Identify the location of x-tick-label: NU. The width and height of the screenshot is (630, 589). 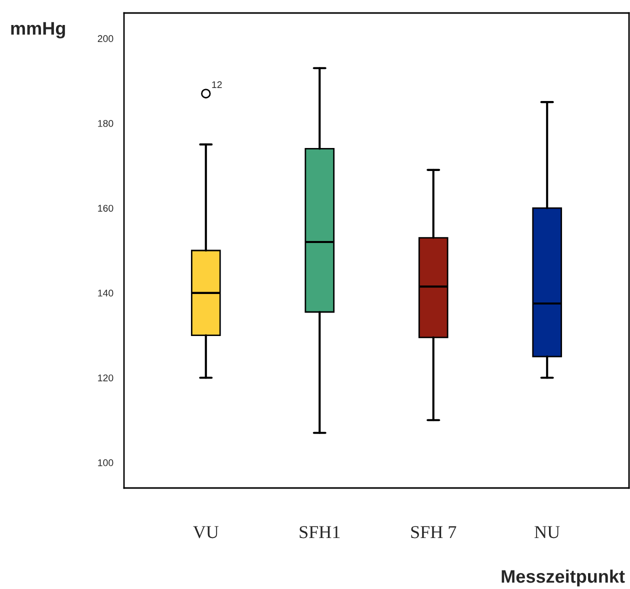
(547, 532).